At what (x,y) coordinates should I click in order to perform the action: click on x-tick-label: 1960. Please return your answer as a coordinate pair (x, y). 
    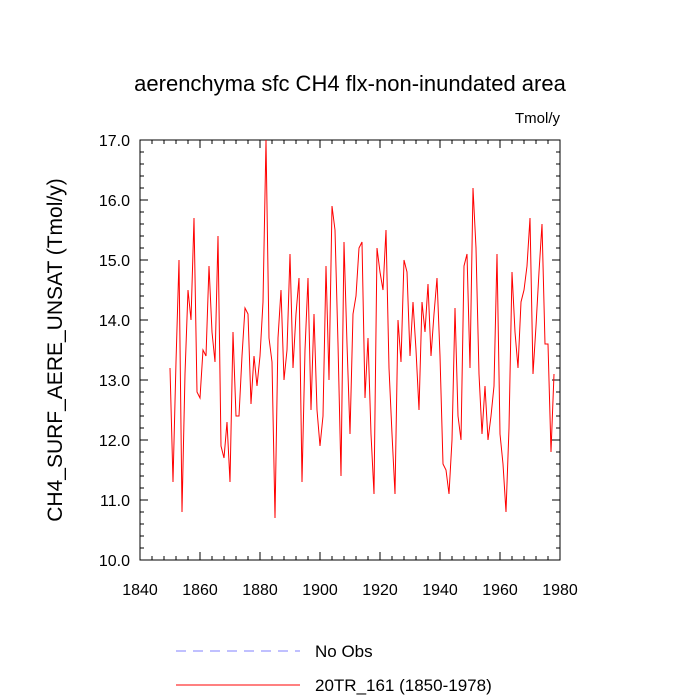
    Looking at the image, I should click on (500, 590).